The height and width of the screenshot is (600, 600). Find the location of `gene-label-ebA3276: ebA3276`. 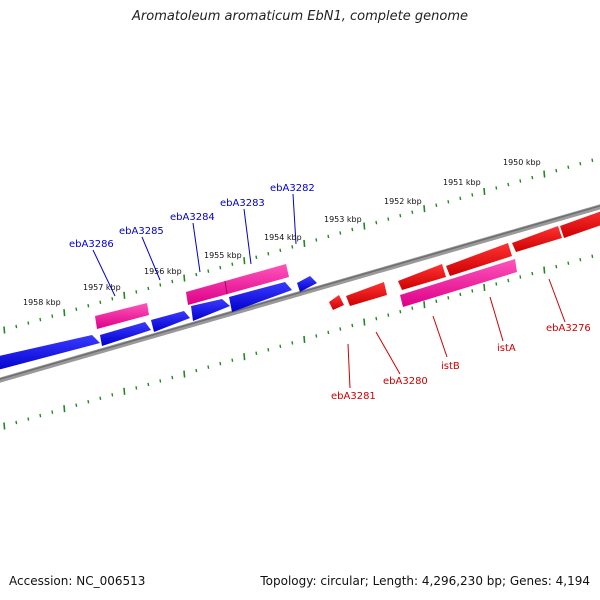

gene-label-ebA3276: ebA3276 is located at coordinates (568, 328).